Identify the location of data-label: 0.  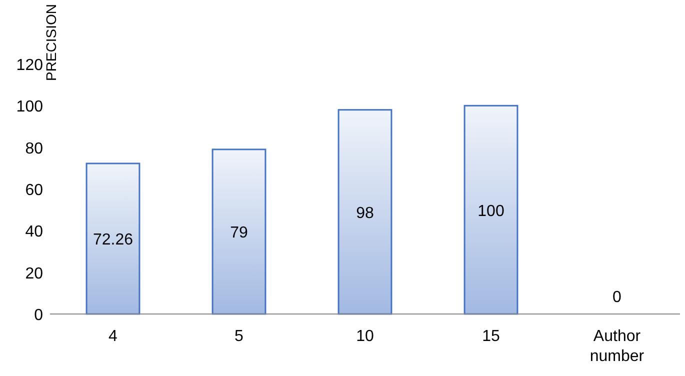
(617, 297).